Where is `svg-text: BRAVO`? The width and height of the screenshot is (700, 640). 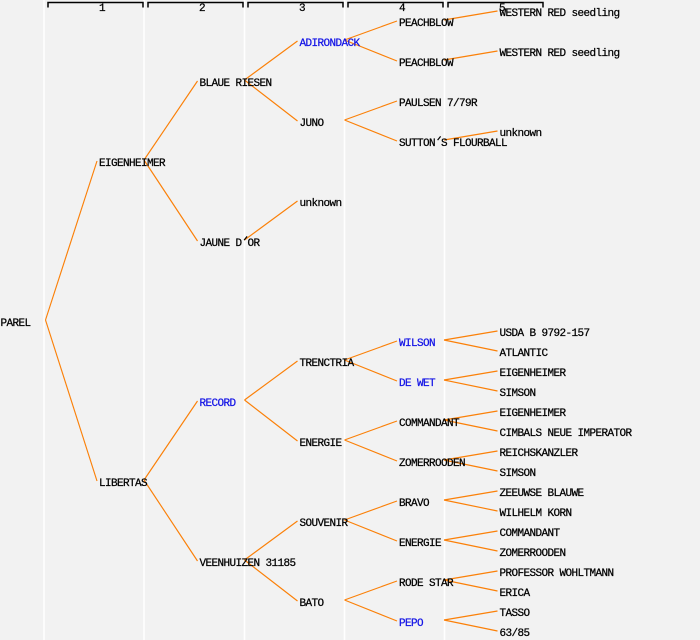 svg-text: BRAVO is located at coordinates (414, 504).